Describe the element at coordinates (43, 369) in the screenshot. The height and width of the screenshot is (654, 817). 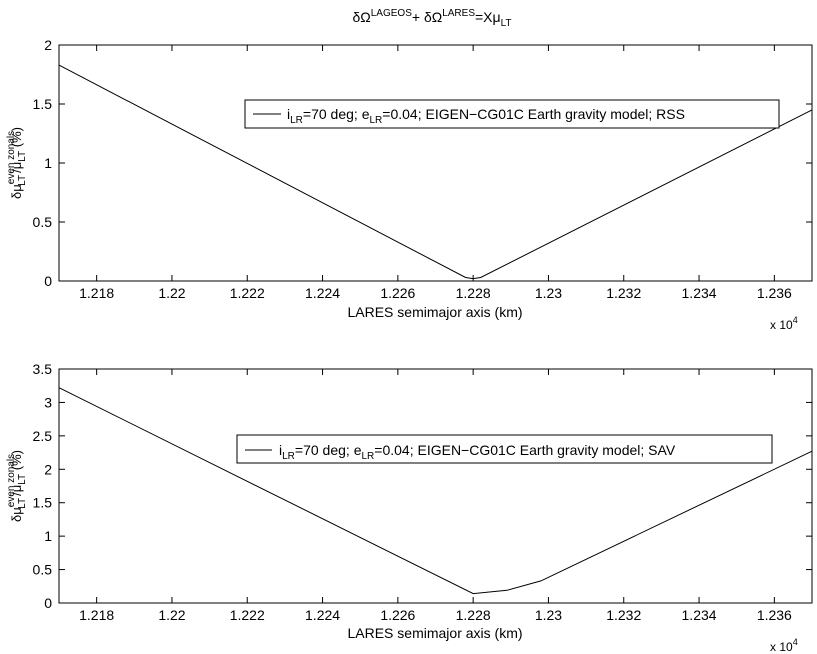
I see `y-tick-label: 3.5` at that location.